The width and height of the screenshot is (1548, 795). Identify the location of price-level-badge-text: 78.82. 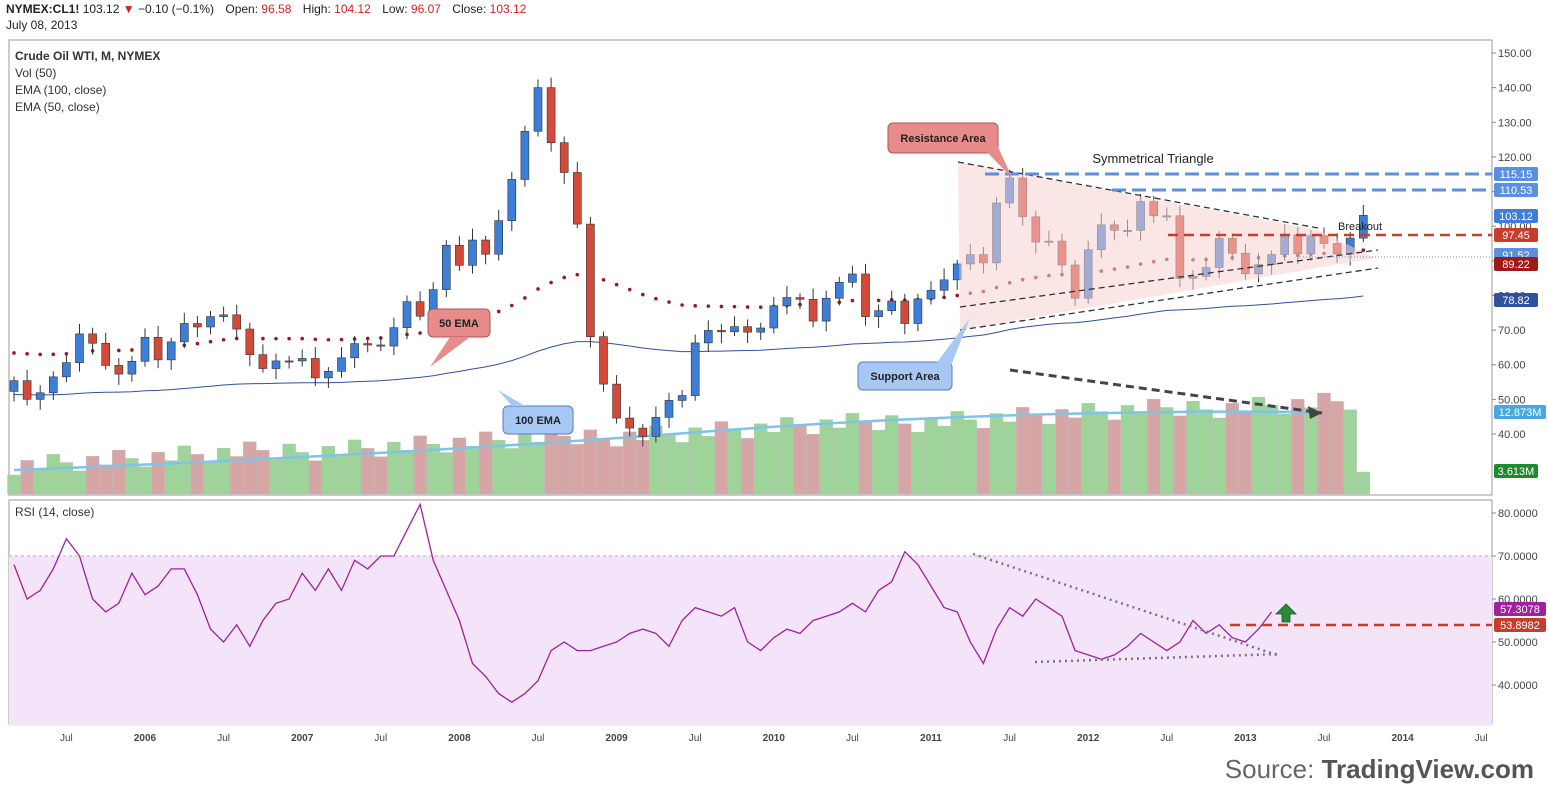
(1516, 301).